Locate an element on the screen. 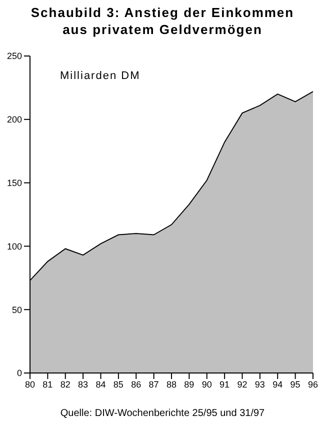 This screenshot has width=325, height=429. y-tick-label: 50 is located at coordinates (17, 309).